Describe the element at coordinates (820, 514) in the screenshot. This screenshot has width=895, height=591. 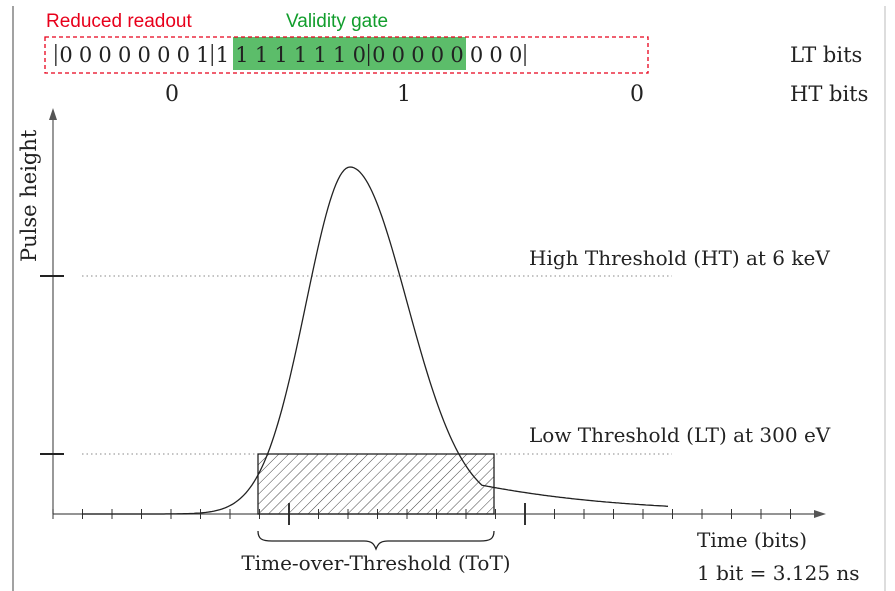
I see `x-axis-arrowhead` at that location.